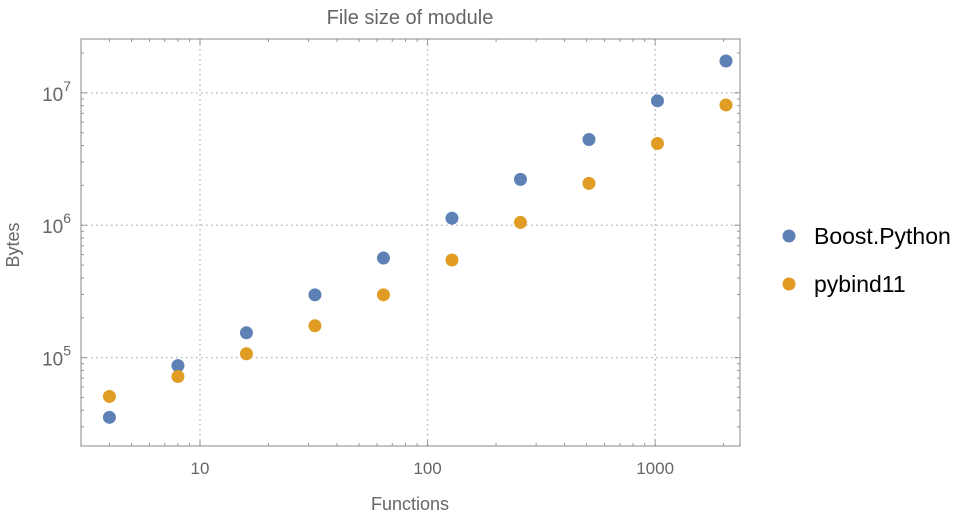  What do you see at coordinates (866, 260) in the screenshot?
I see `legend: Boost.Python pybind11` at bounding box center [866, 260].